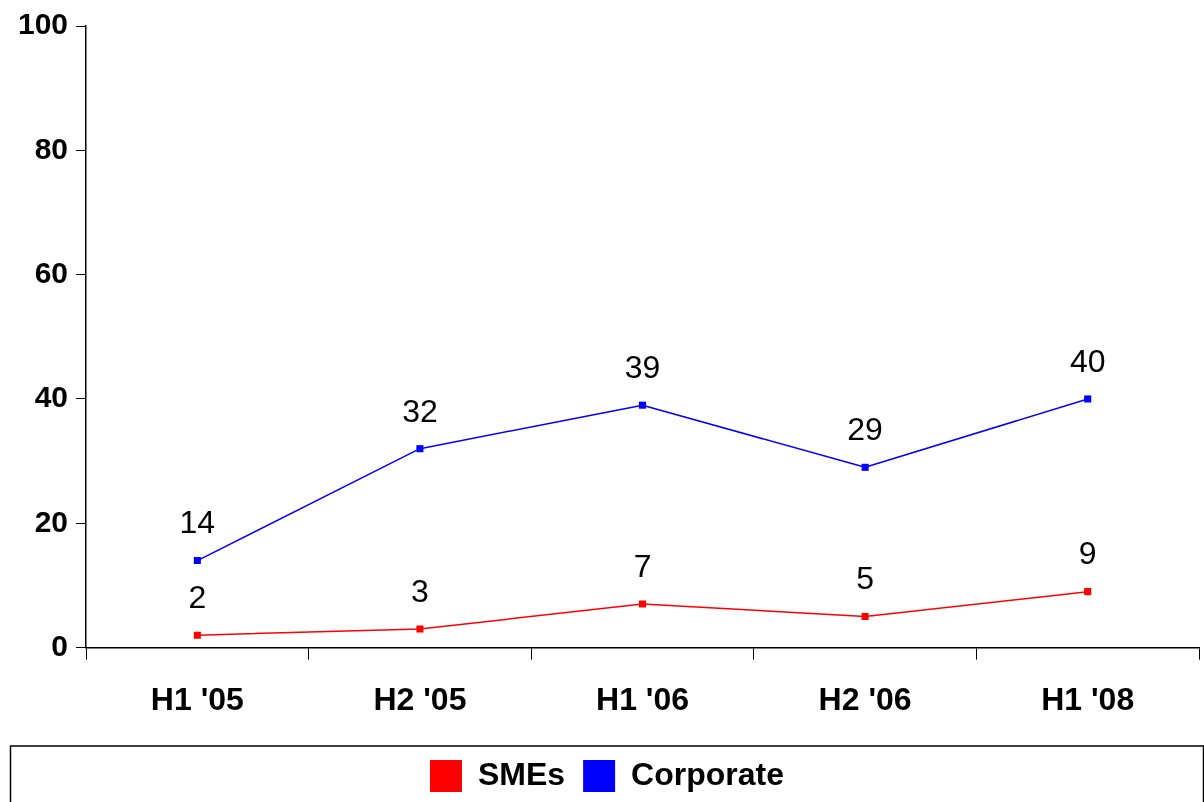 This screenshot has width=1204, height=802. What do you see at coordinates (642, 565) in the screenshot?
I see `data-label: 7` at bounding box center [642, 565].